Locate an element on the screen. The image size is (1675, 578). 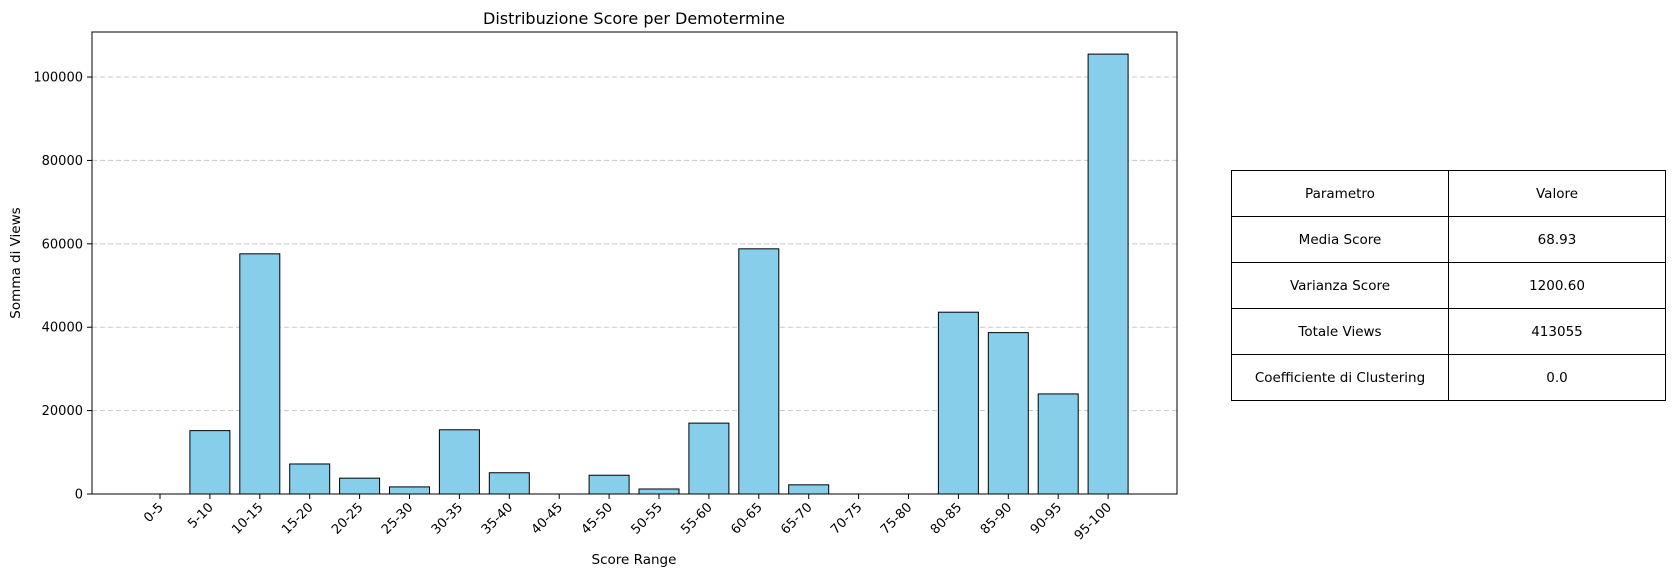
x-axis-label: Score Range is located at coordinates (634, 560).